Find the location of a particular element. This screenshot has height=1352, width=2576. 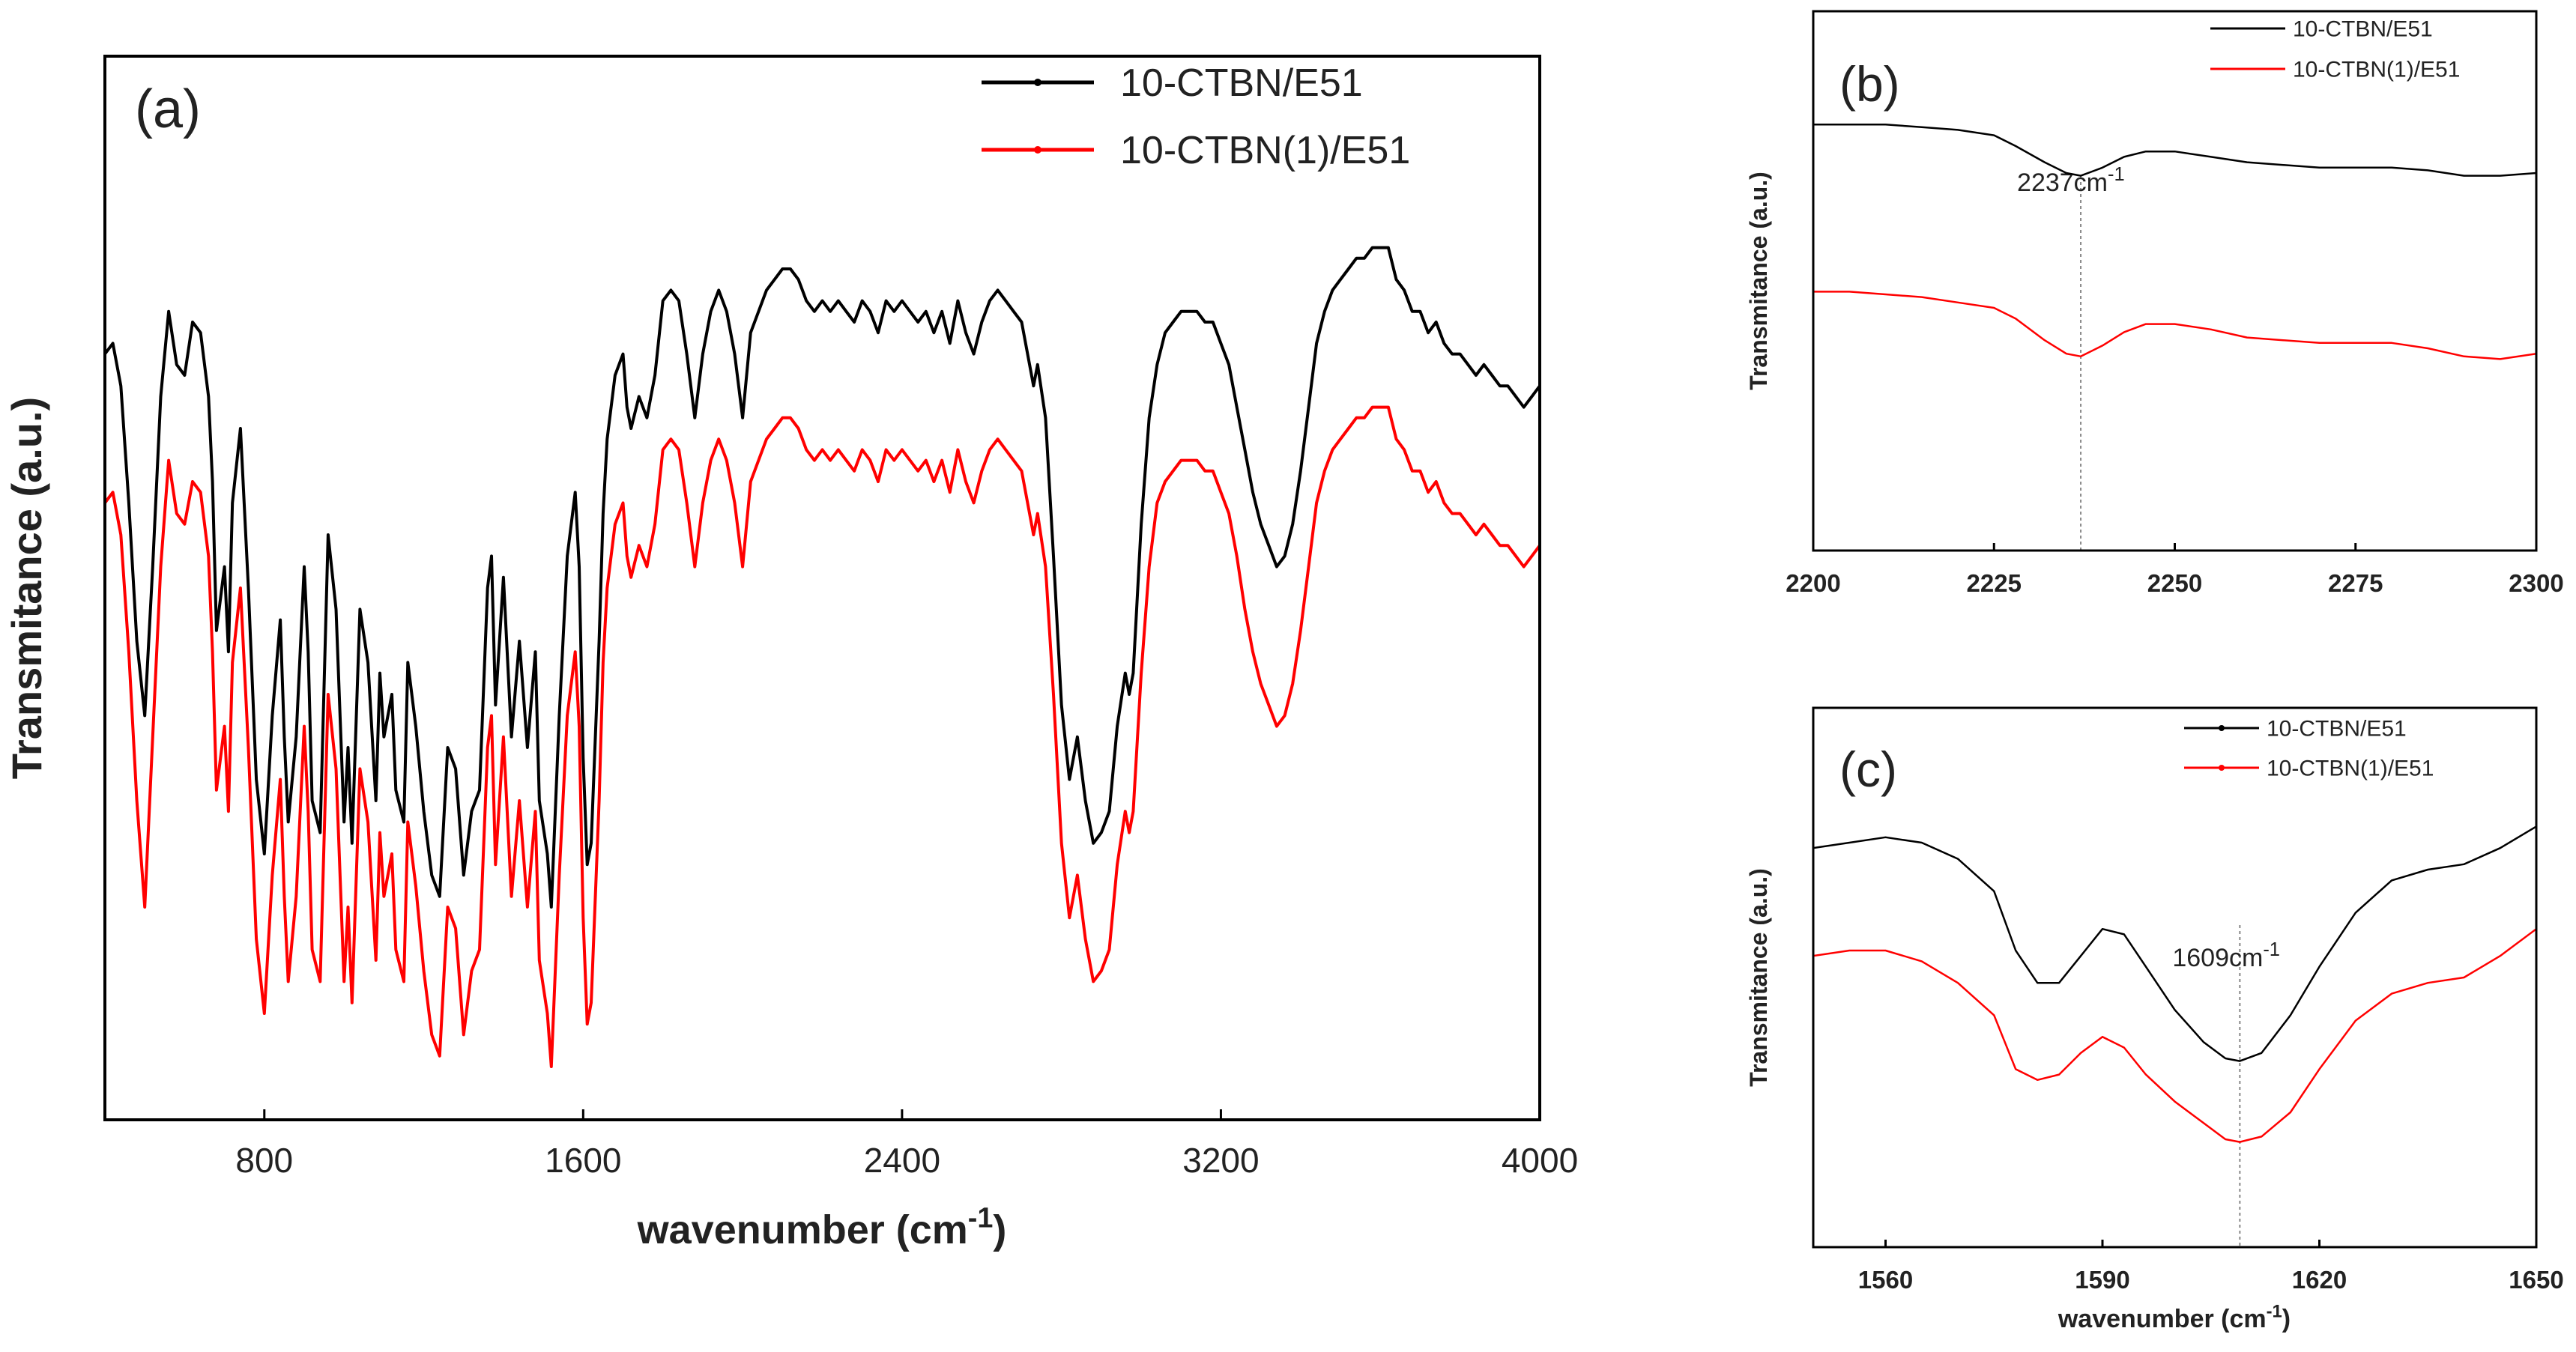

x-tick-label: 4000 is located at coordinates (1540, 1160).